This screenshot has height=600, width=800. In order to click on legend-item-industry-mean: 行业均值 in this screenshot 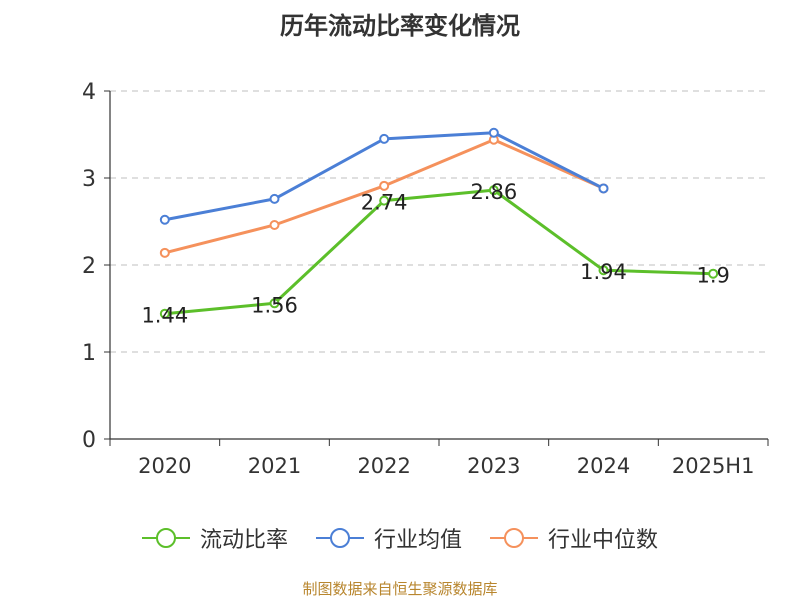, I will do `click(388, 538)`.